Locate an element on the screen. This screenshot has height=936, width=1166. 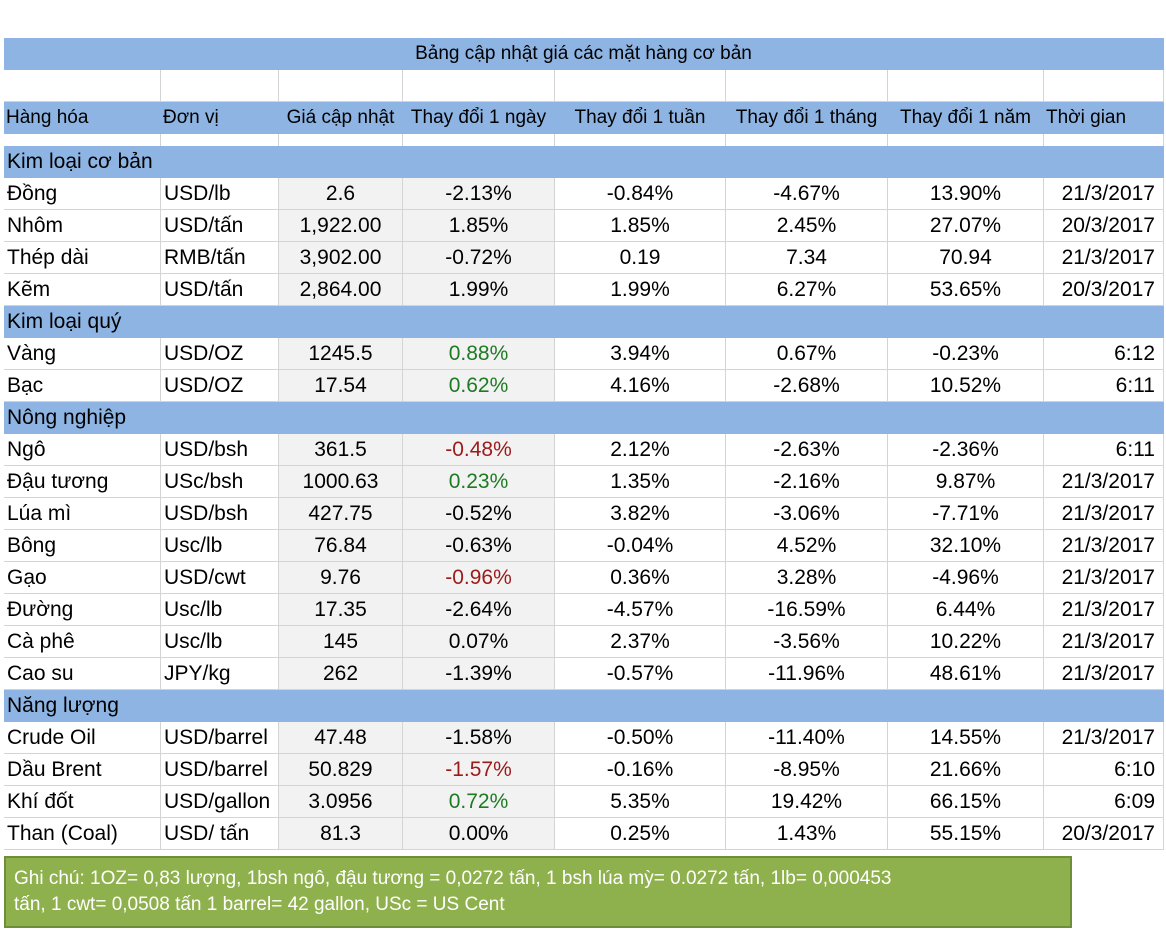
category-label: Năng lượng is located at coordinates (584, 706).